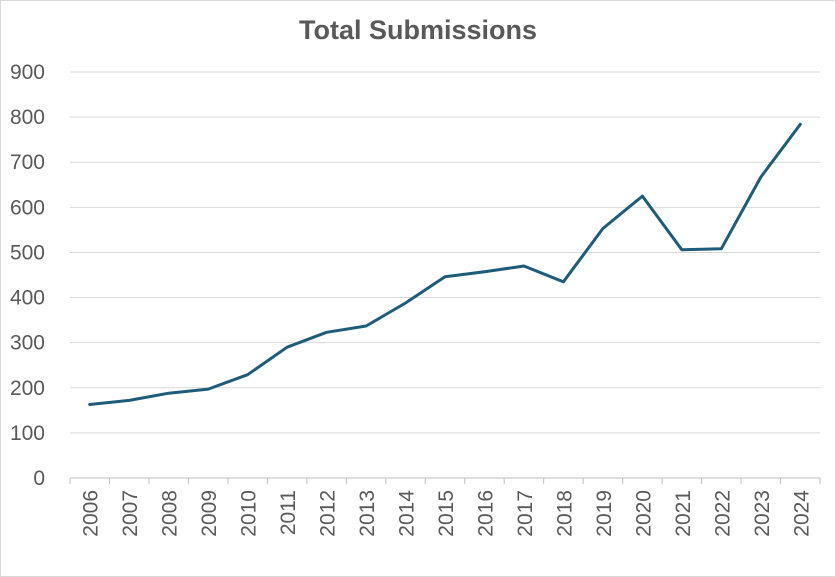 The width and height of the screenshot is (836, 577). I want to click on y-tick-label: 400, so click(27, 298).